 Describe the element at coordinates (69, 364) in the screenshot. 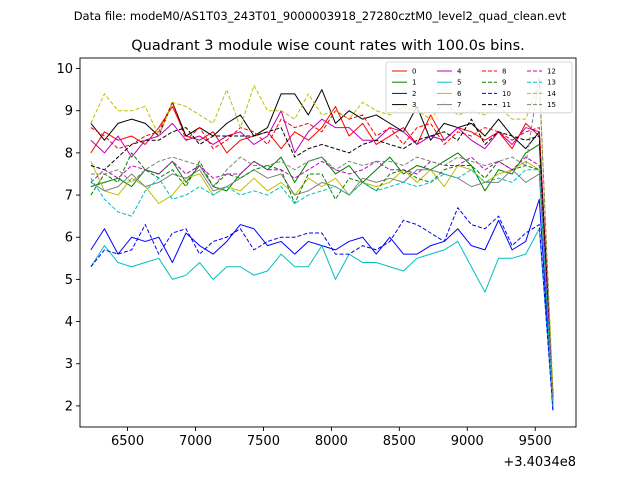

I see `y-tick-label-3: 3` at that location.